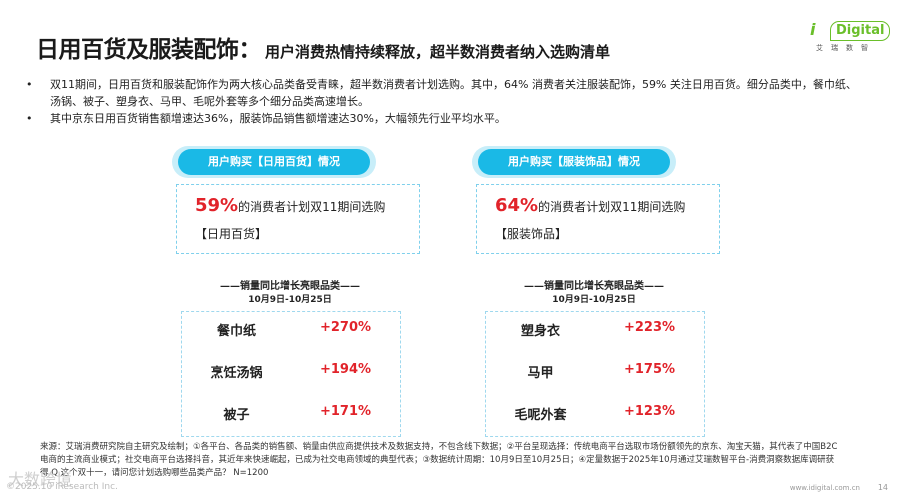  I want to click on table-row: 马甲 +175%, so click(595, 376).